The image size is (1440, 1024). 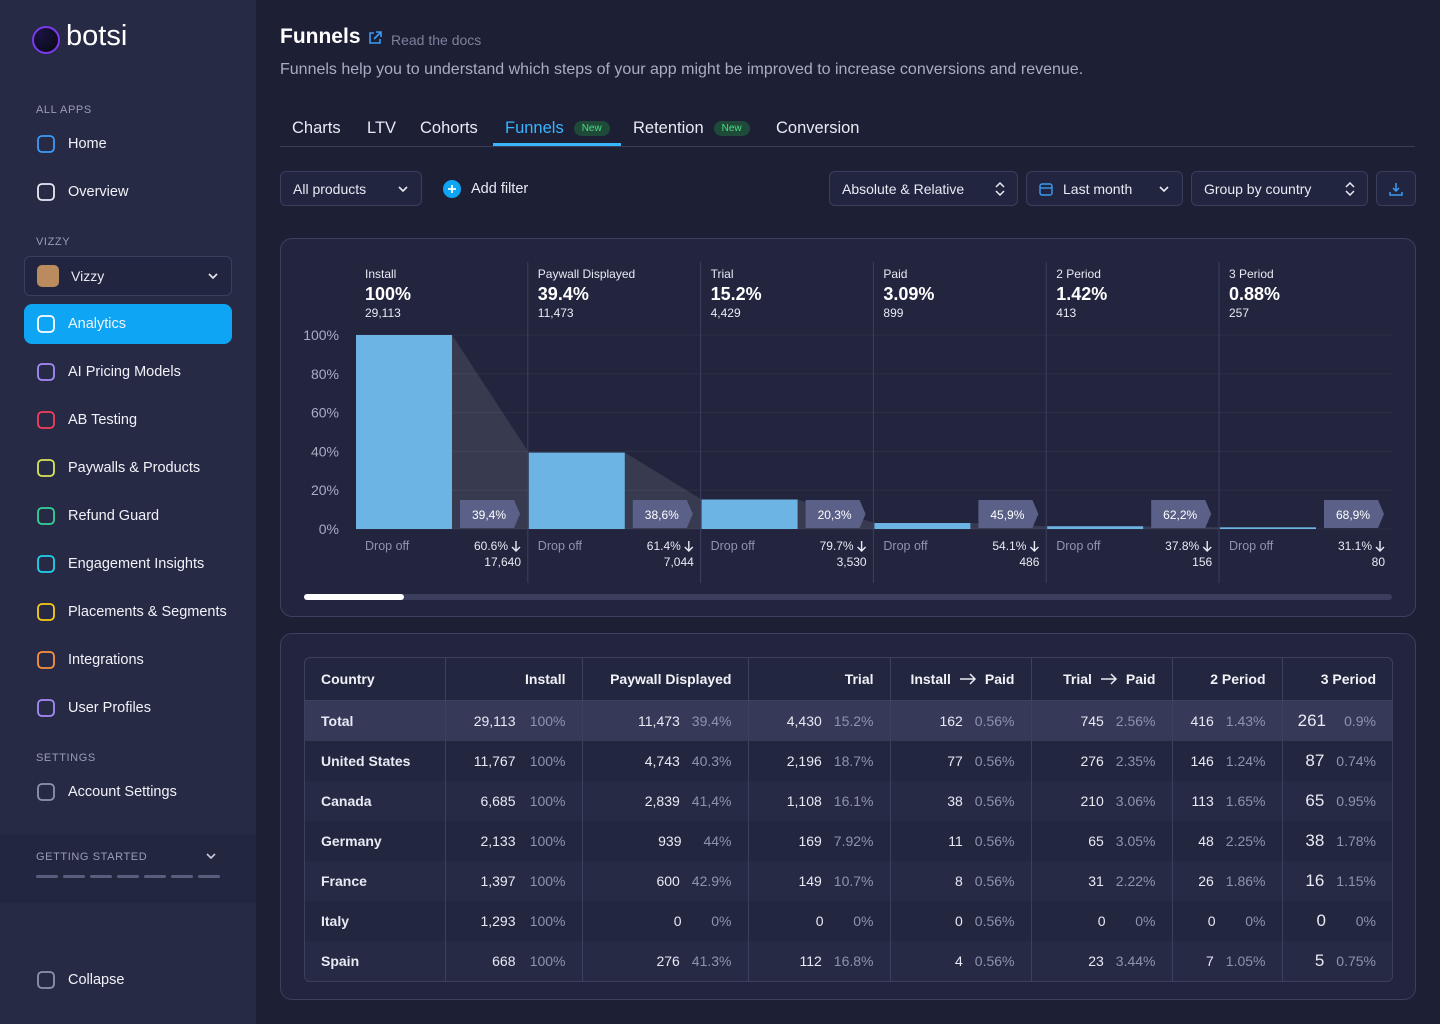 I want to click on cell-percent: 10.7%, so click(x=853, y=881).